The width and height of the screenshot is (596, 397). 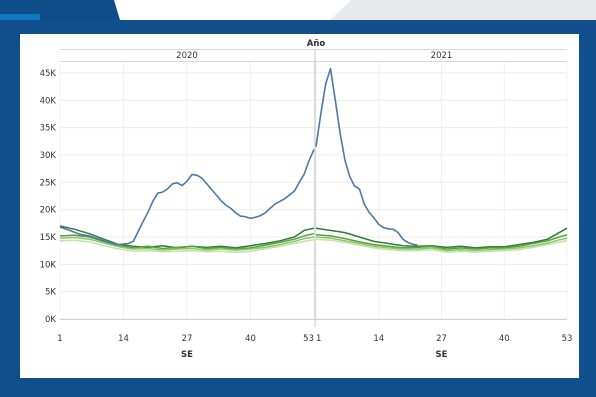 What do you see at coordinates (48, 156) in the screenshot?
I see `y-tick-label: 30K` at bounding box center [48, 156].